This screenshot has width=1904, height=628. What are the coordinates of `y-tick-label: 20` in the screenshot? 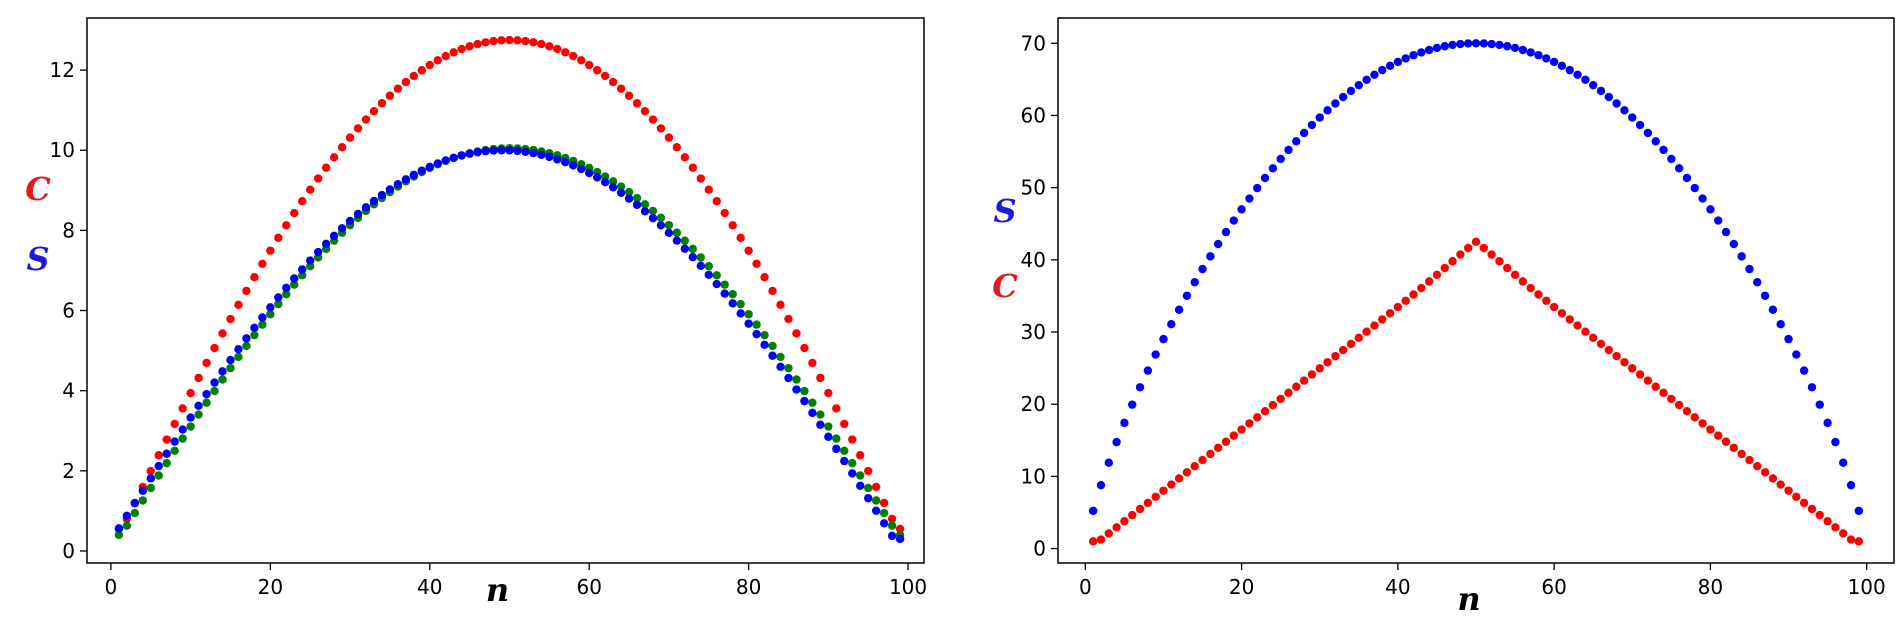 It's located at (1033, 404).